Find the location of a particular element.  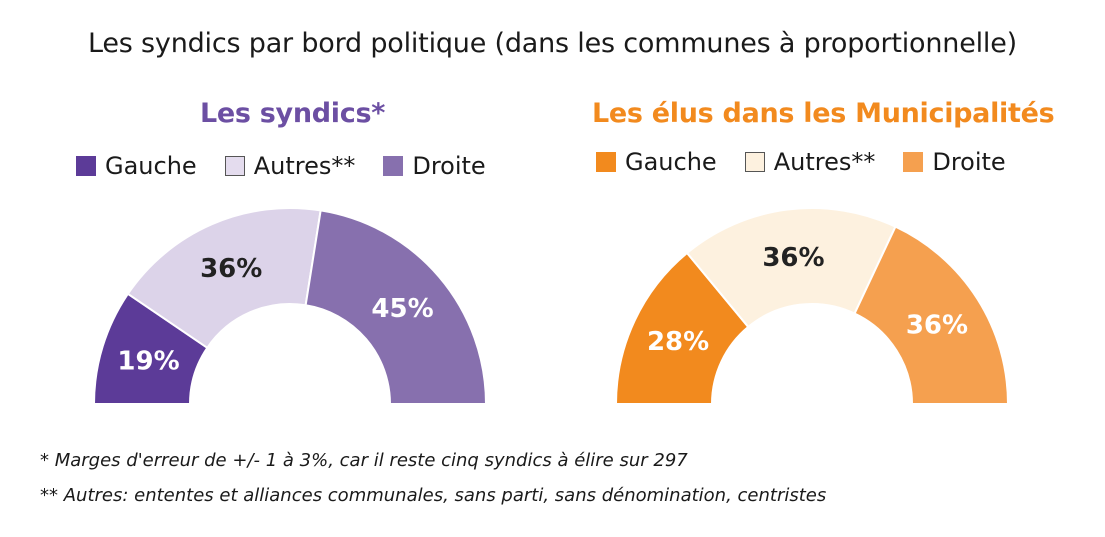

slice-elus-droite is located at coordinates (931, 315).